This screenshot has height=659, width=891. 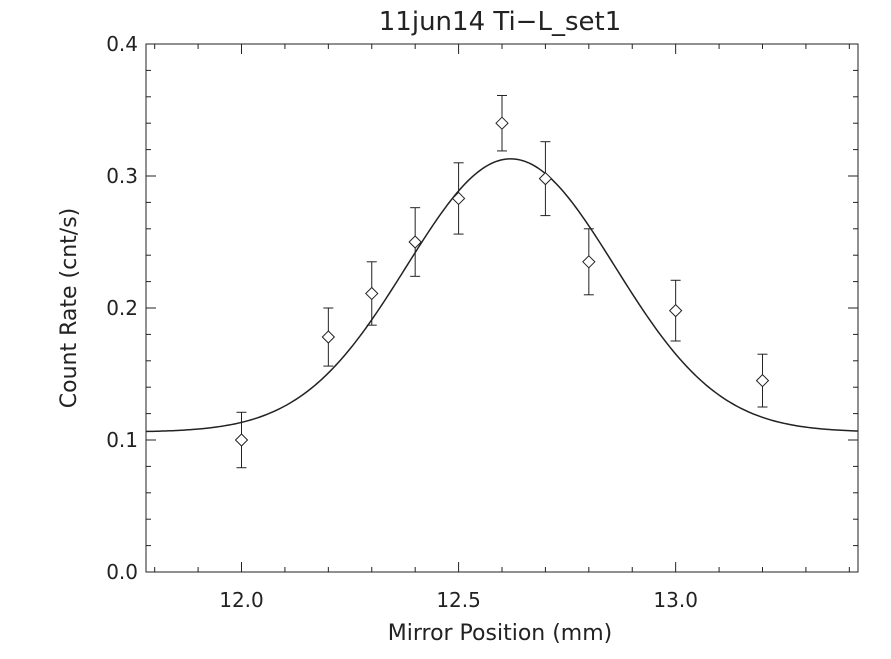 I want to click on y-axis-label: Count Rate (cnt/s), so click(x=69, y=308).